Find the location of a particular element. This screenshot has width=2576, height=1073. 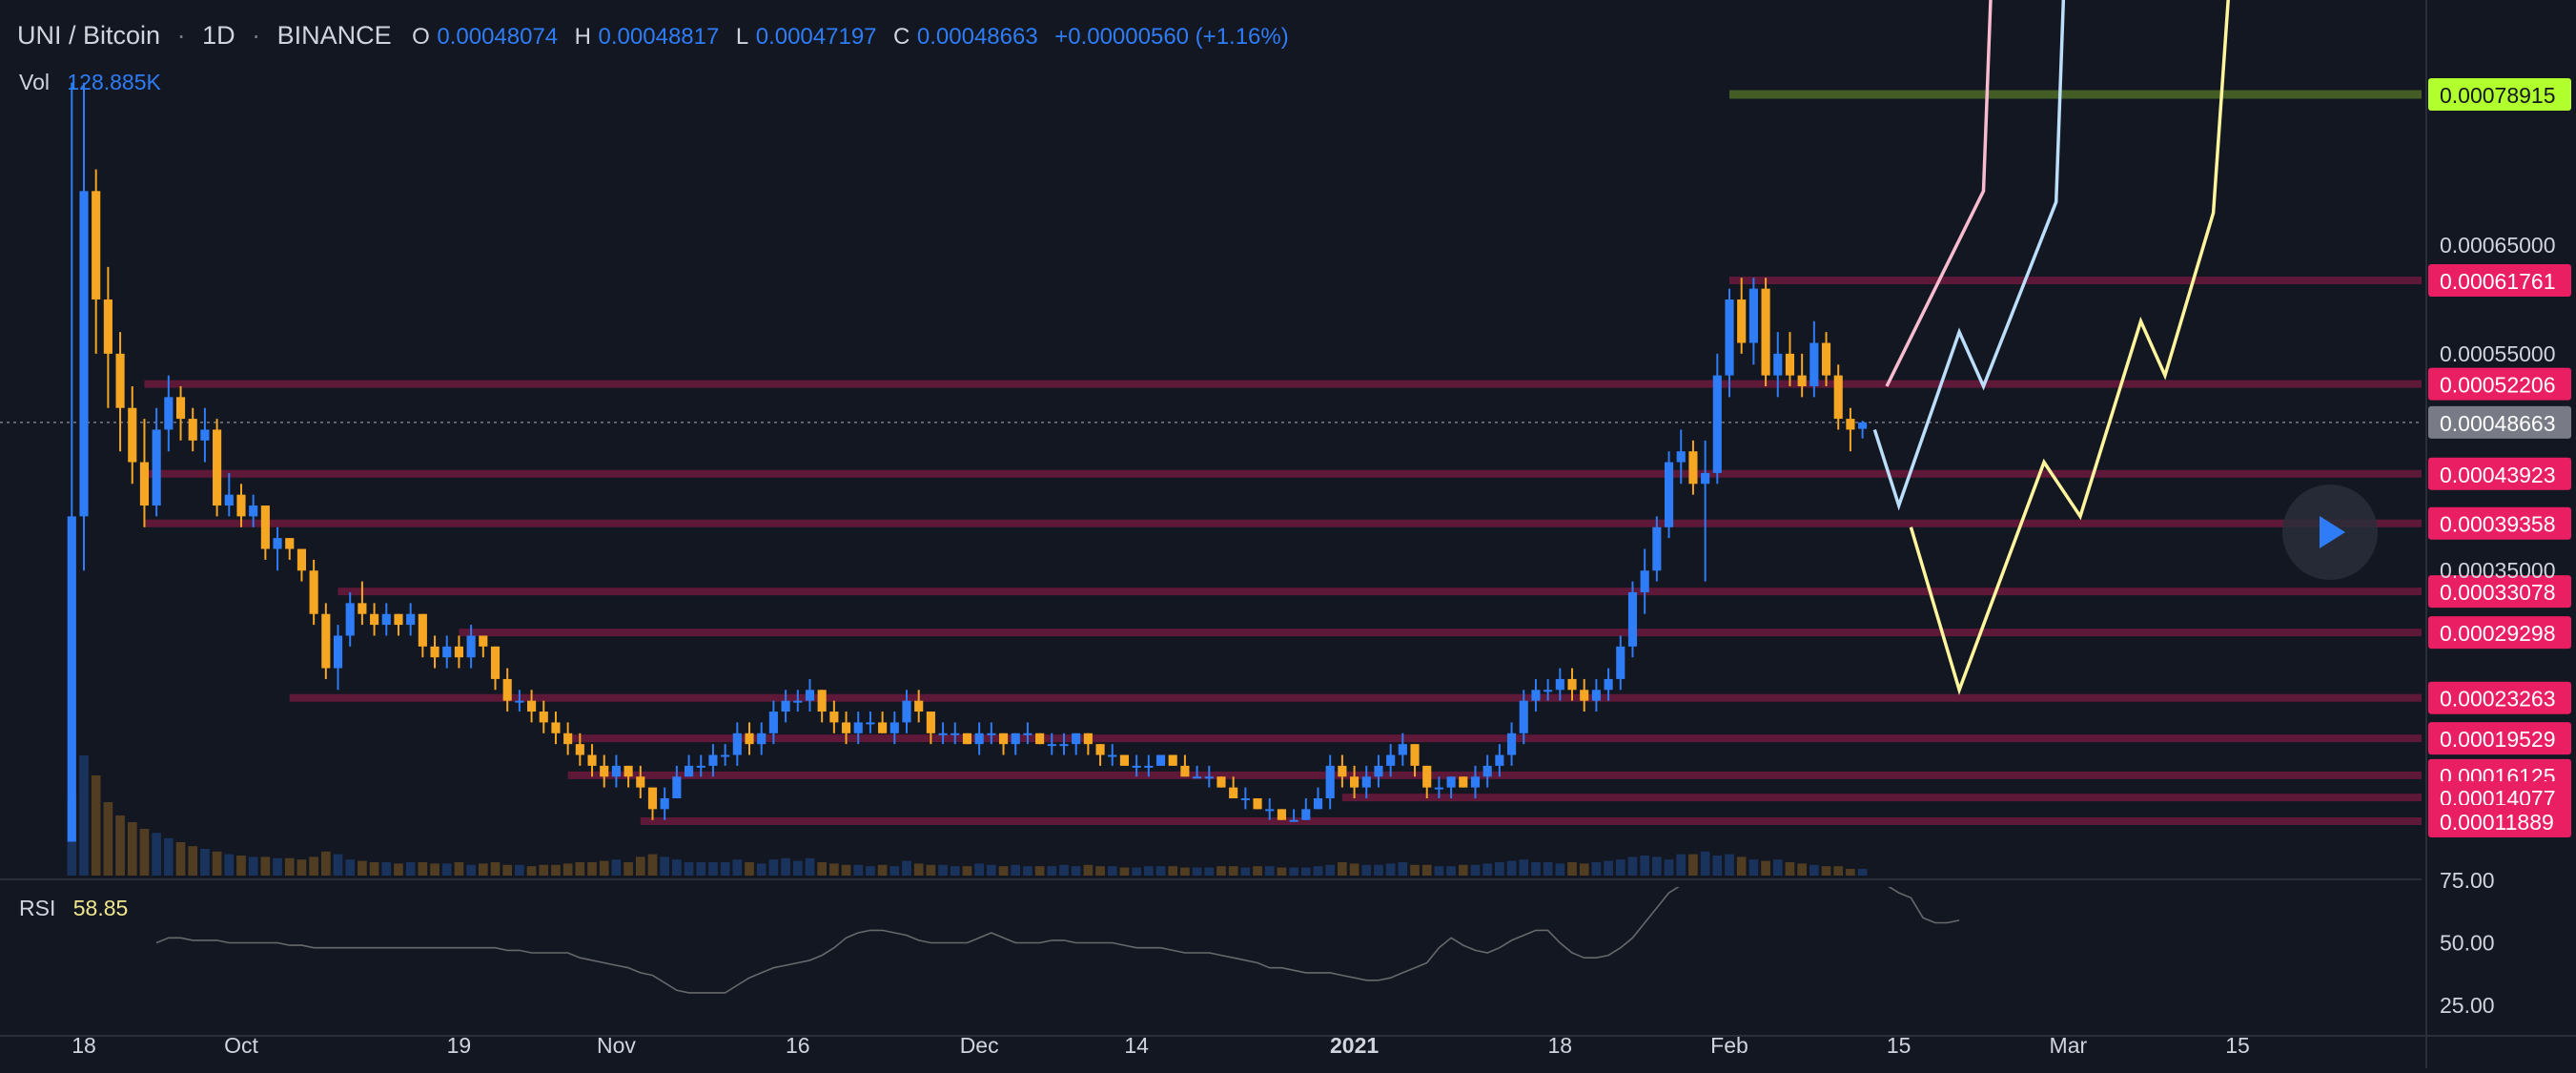

time-tick-label: 16 is located at coordinates (798, 1045).